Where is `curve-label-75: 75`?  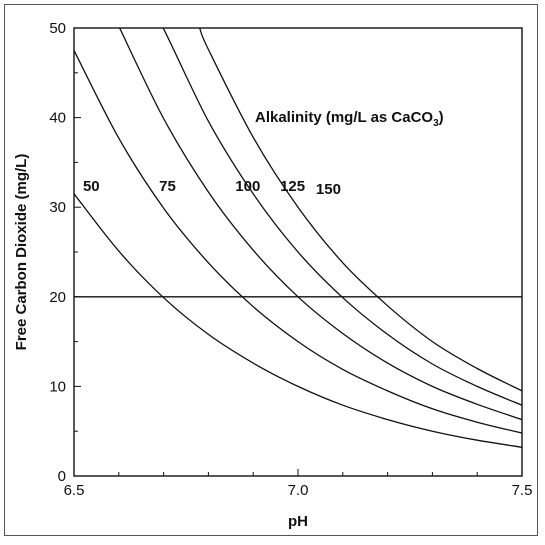 curve-label-75: 75 is located at coordinates (167, 186).